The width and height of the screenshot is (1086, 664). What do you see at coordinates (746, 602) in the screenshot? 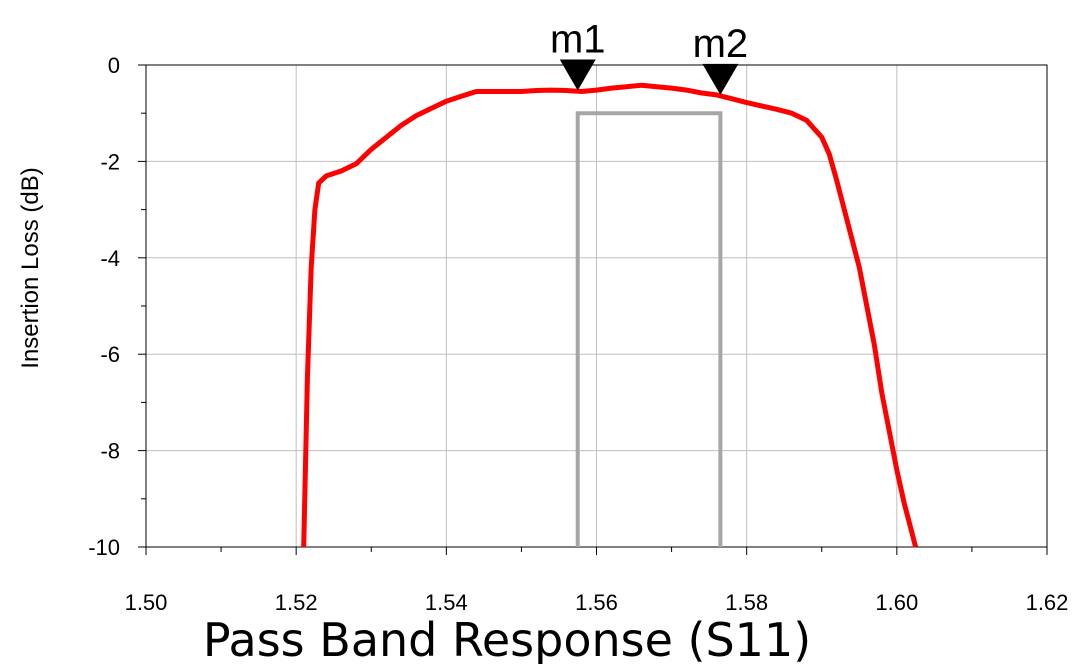
I see `x-tick-label: 1.58` at bounding box center [746, 602].